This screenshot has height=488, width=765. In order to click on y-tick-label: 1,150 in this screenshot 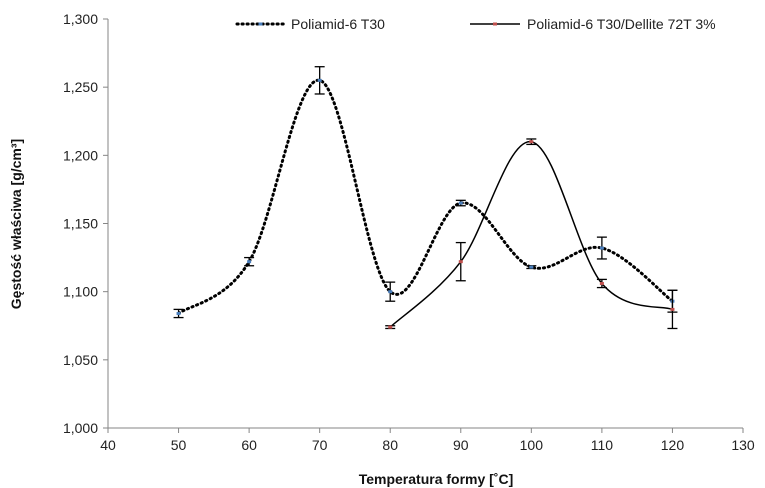, I will do `click(80, 224)`.